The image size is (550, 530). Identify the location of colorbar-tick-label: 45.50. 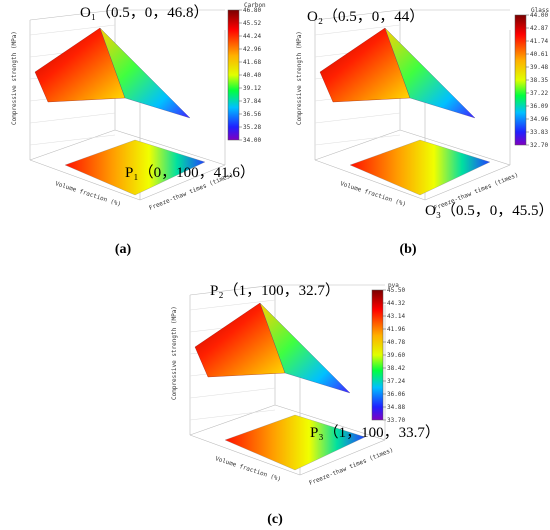
(396, 290).